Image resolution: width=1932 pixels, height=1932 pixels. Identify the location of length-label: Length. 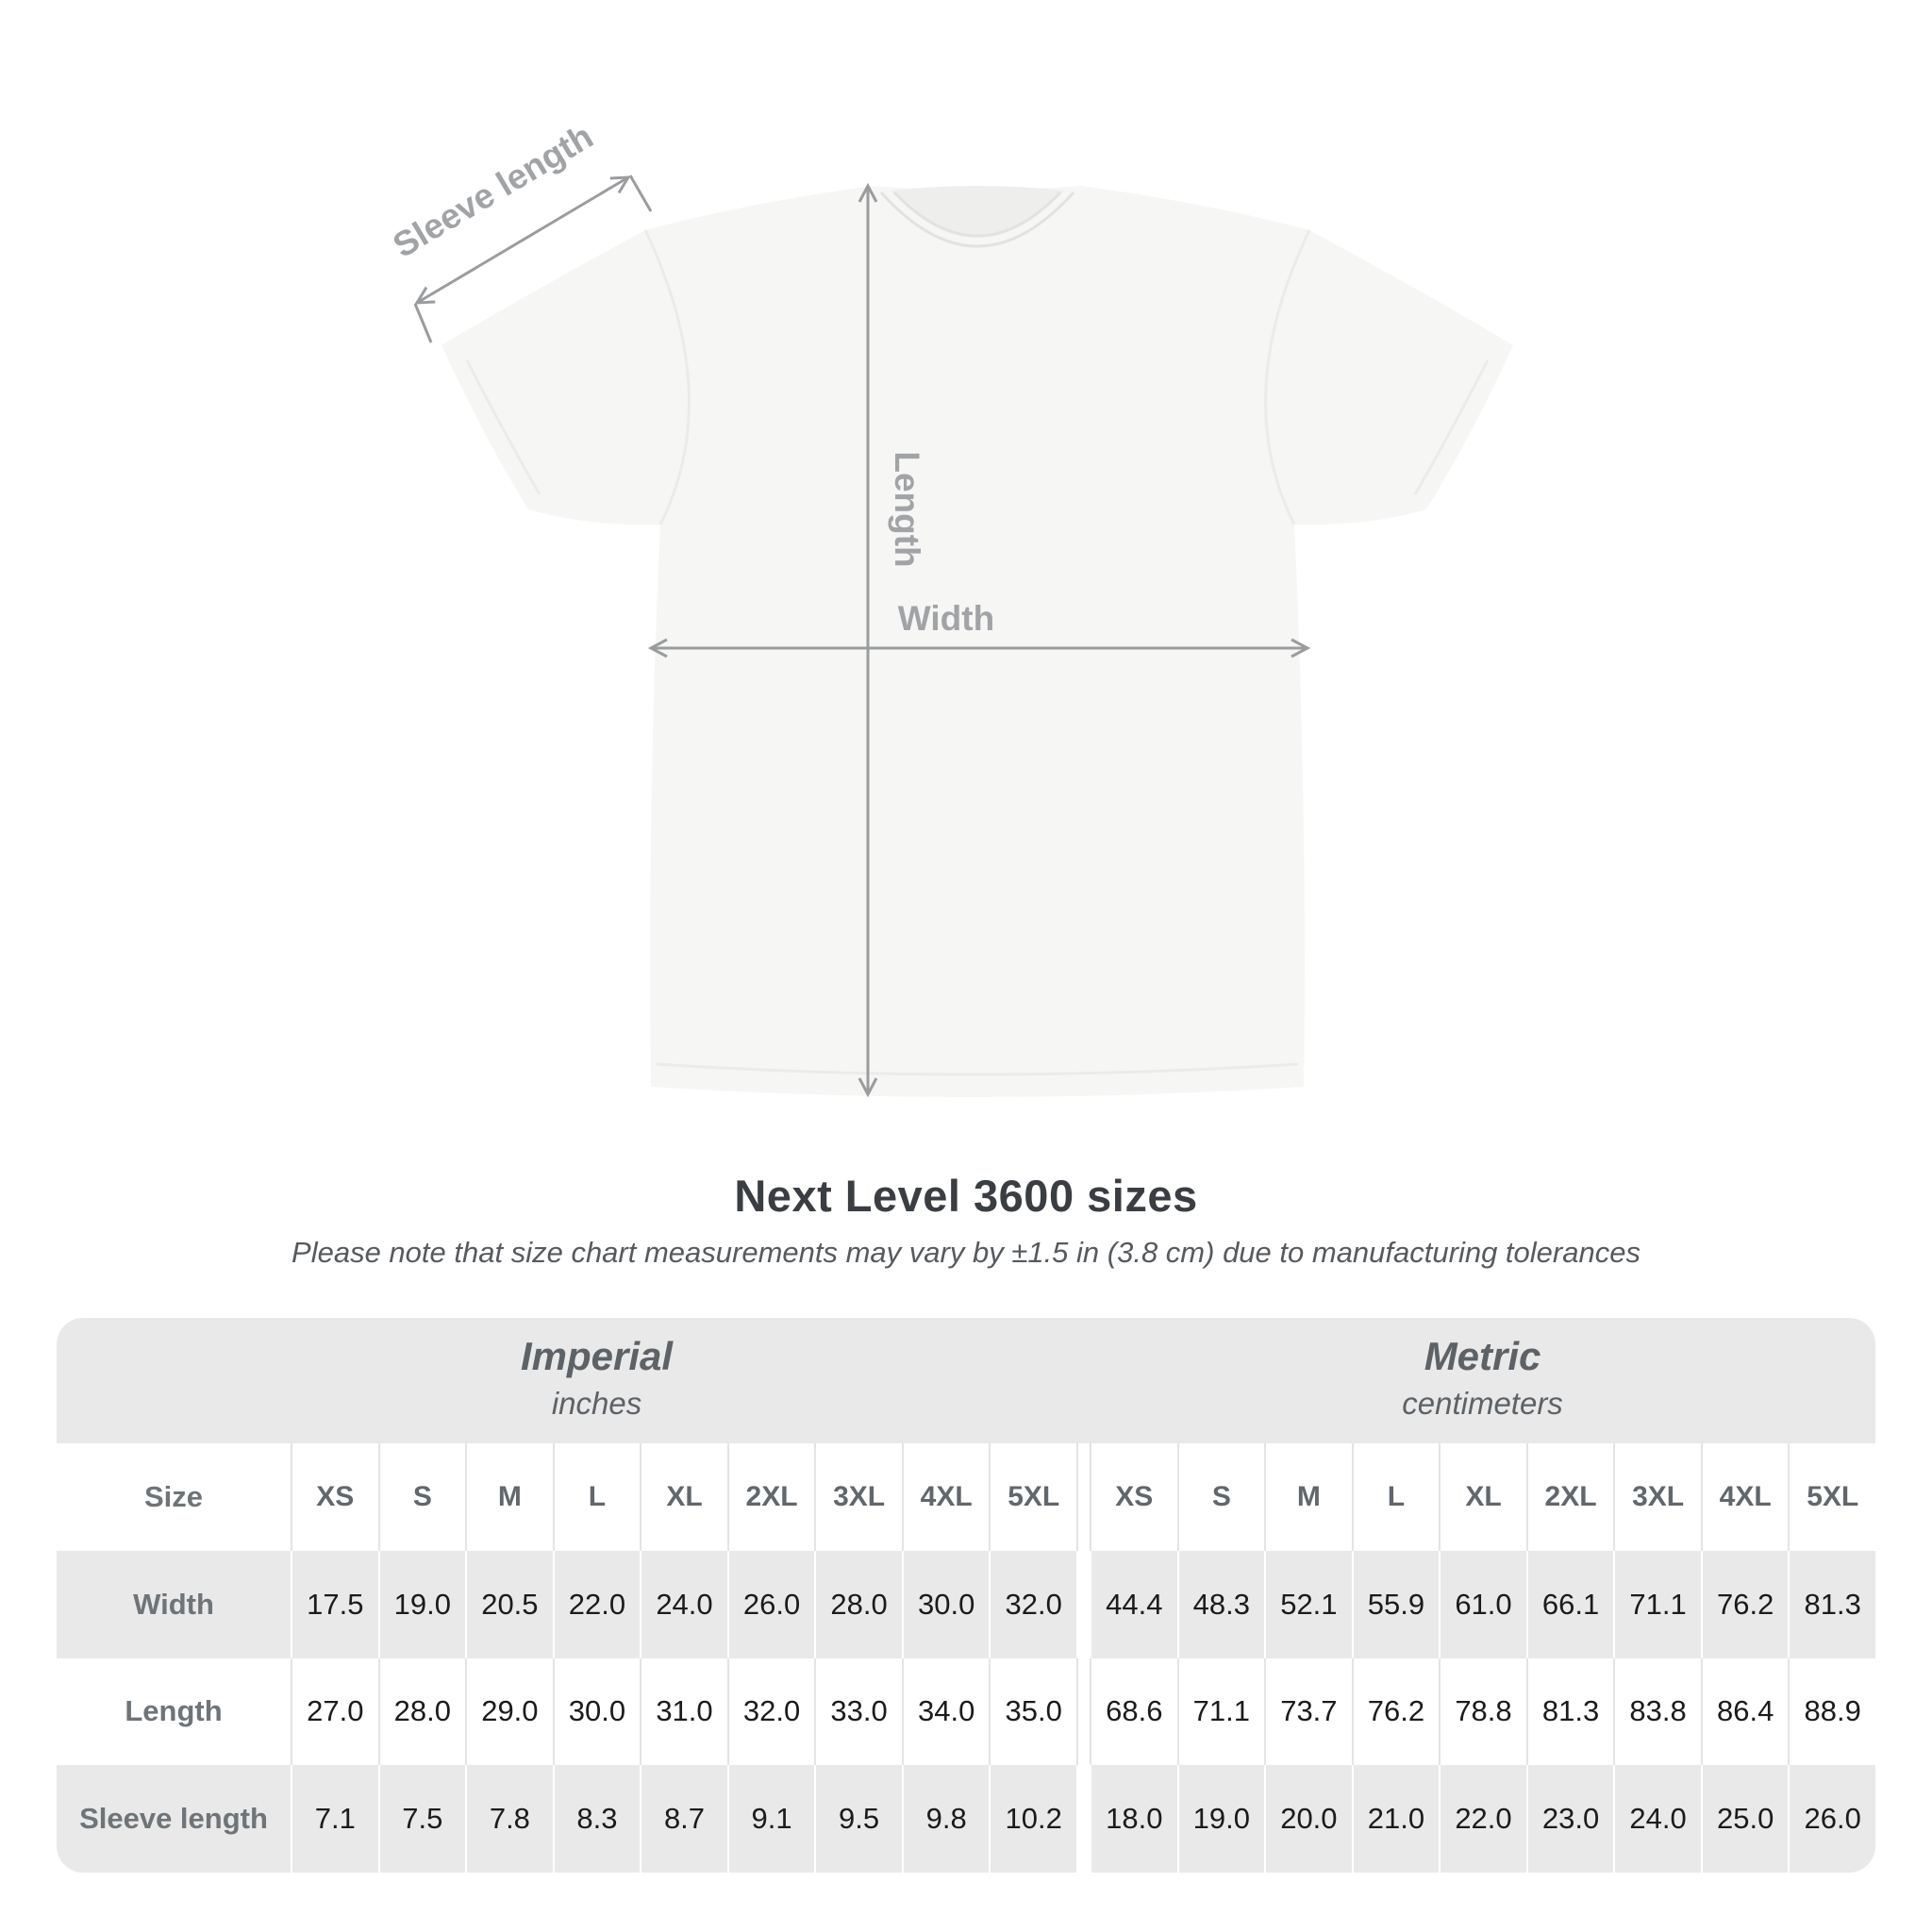
(907, 509).